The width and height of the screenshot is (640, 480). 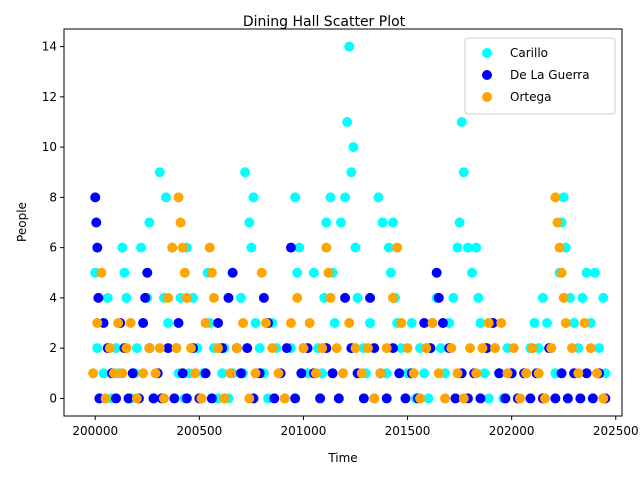 I want to click on legend-label: Carillo, so click(x=529, y=53).